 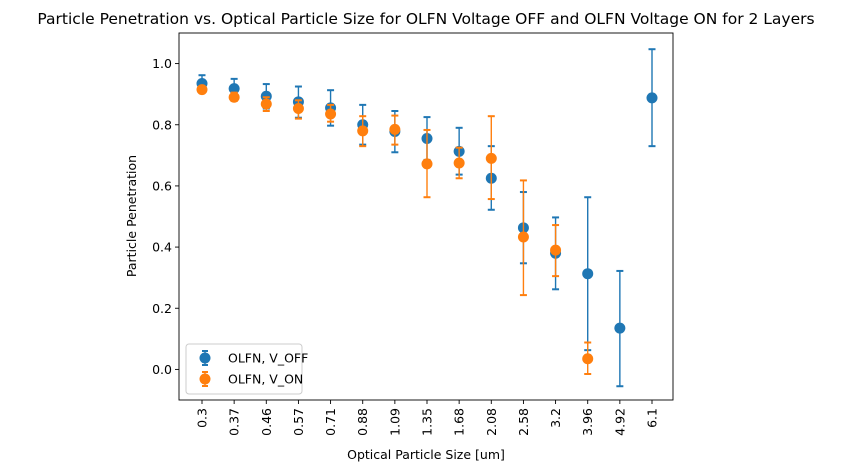 What do you see at coordinates (362, 422) in the screenshot?
I see `x-tick-label: 0.88` at bounding box center [362, 422].